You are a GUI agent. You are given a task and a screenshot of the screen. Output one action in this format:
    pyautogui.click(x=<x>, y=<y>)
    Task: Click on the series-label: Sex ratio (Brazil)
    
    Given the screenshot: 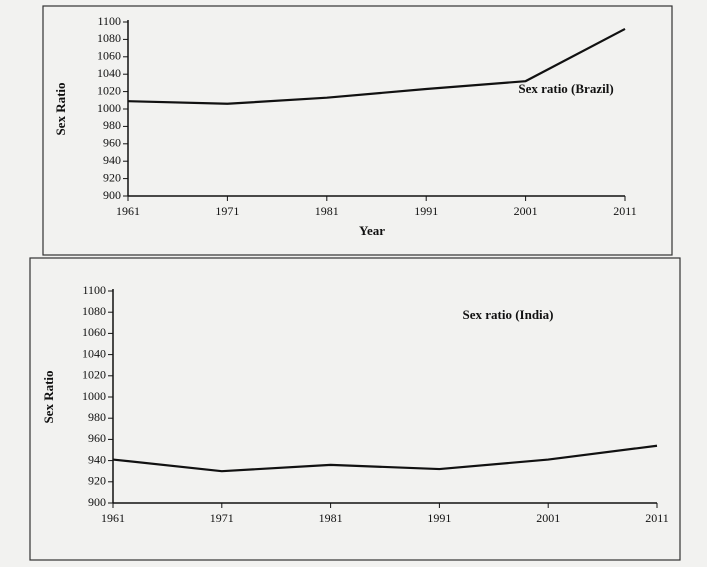 What is the action you would take?
    pyautogui.click(x=565, y=88)
    